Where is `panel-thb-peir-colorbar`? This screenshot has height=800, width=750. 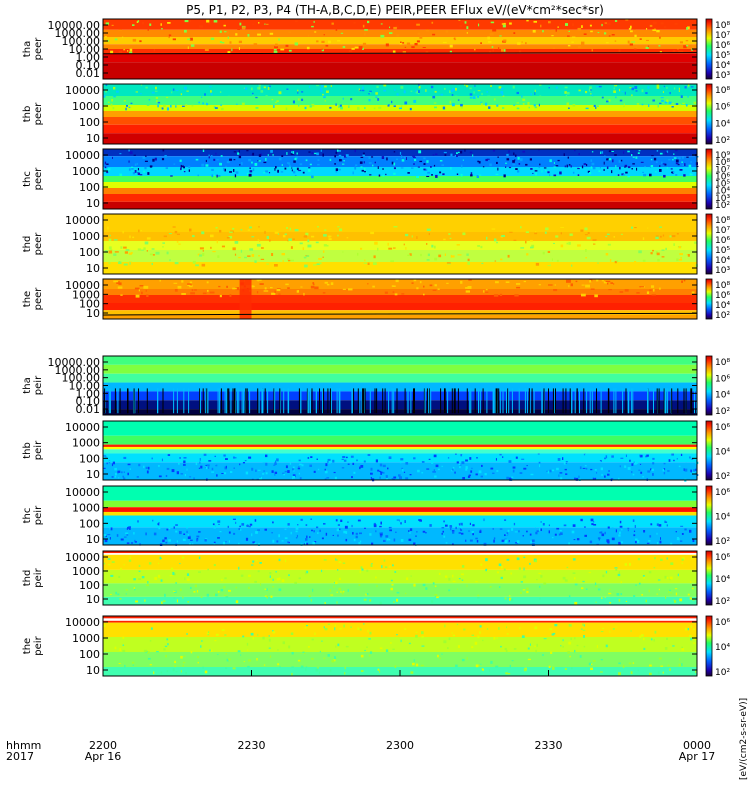 panel-thb-peir-colorbar is located at coordinates (709, 450).